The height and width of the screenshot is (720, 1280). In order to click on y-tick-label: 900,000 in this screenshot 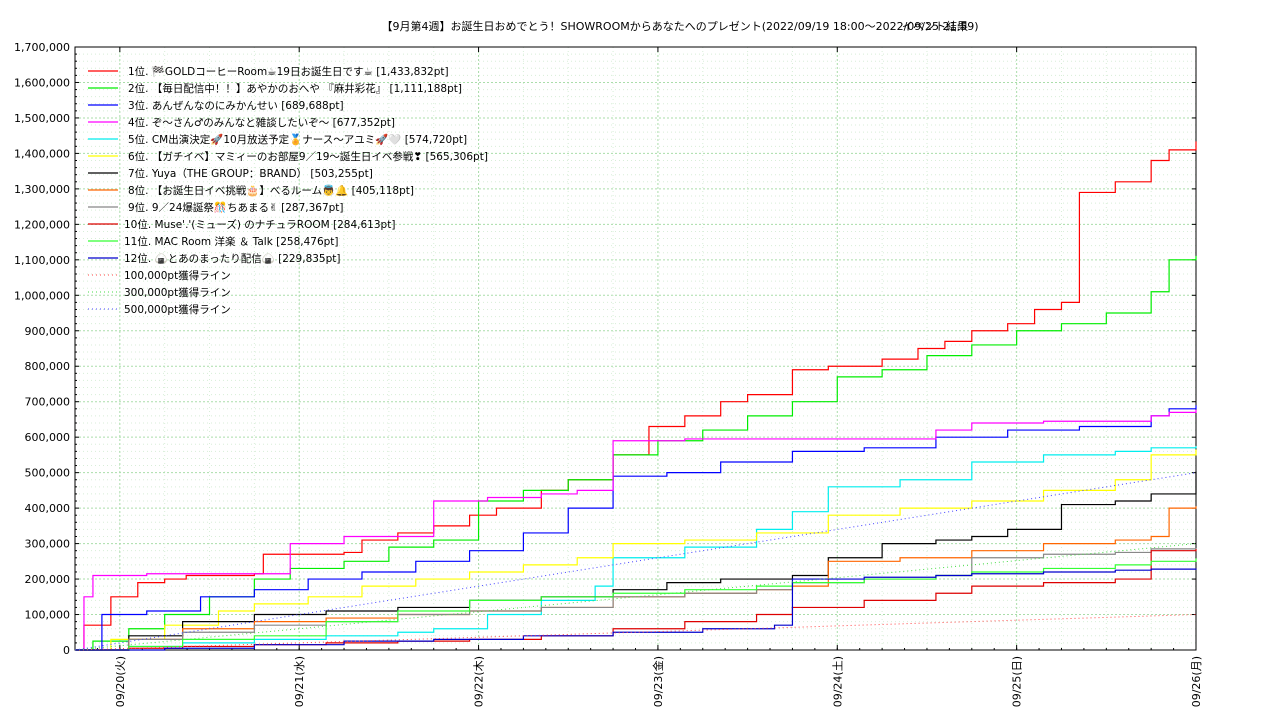, I will do `click(48, 331)`.